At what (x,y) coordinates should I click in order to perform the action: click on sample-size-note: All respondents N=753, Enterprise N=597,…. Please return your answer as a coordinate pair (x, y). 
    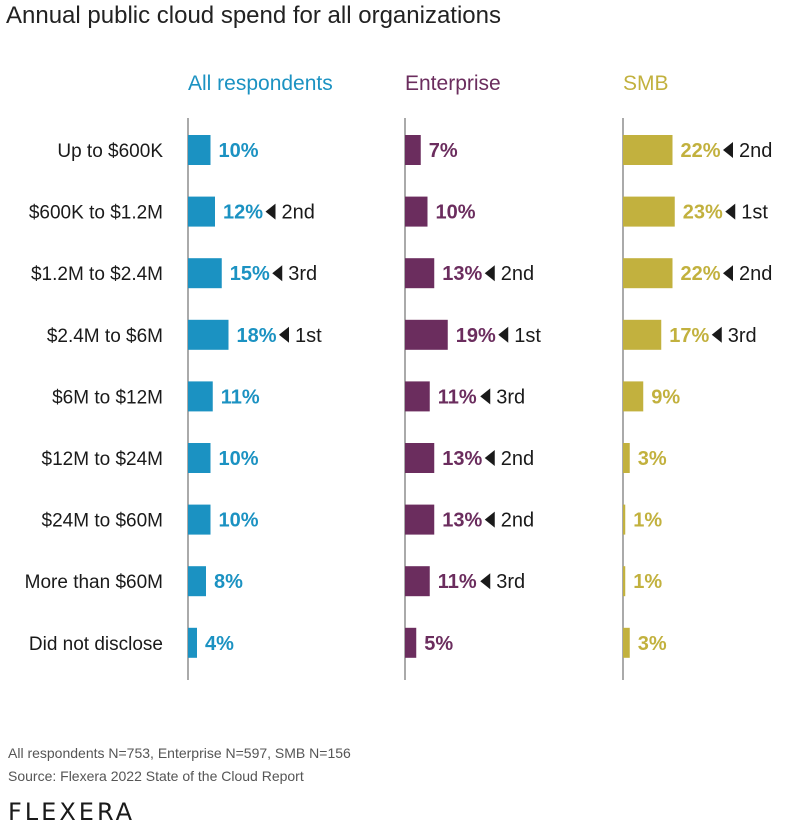
    Looking at the image, I should click on (179, 753).